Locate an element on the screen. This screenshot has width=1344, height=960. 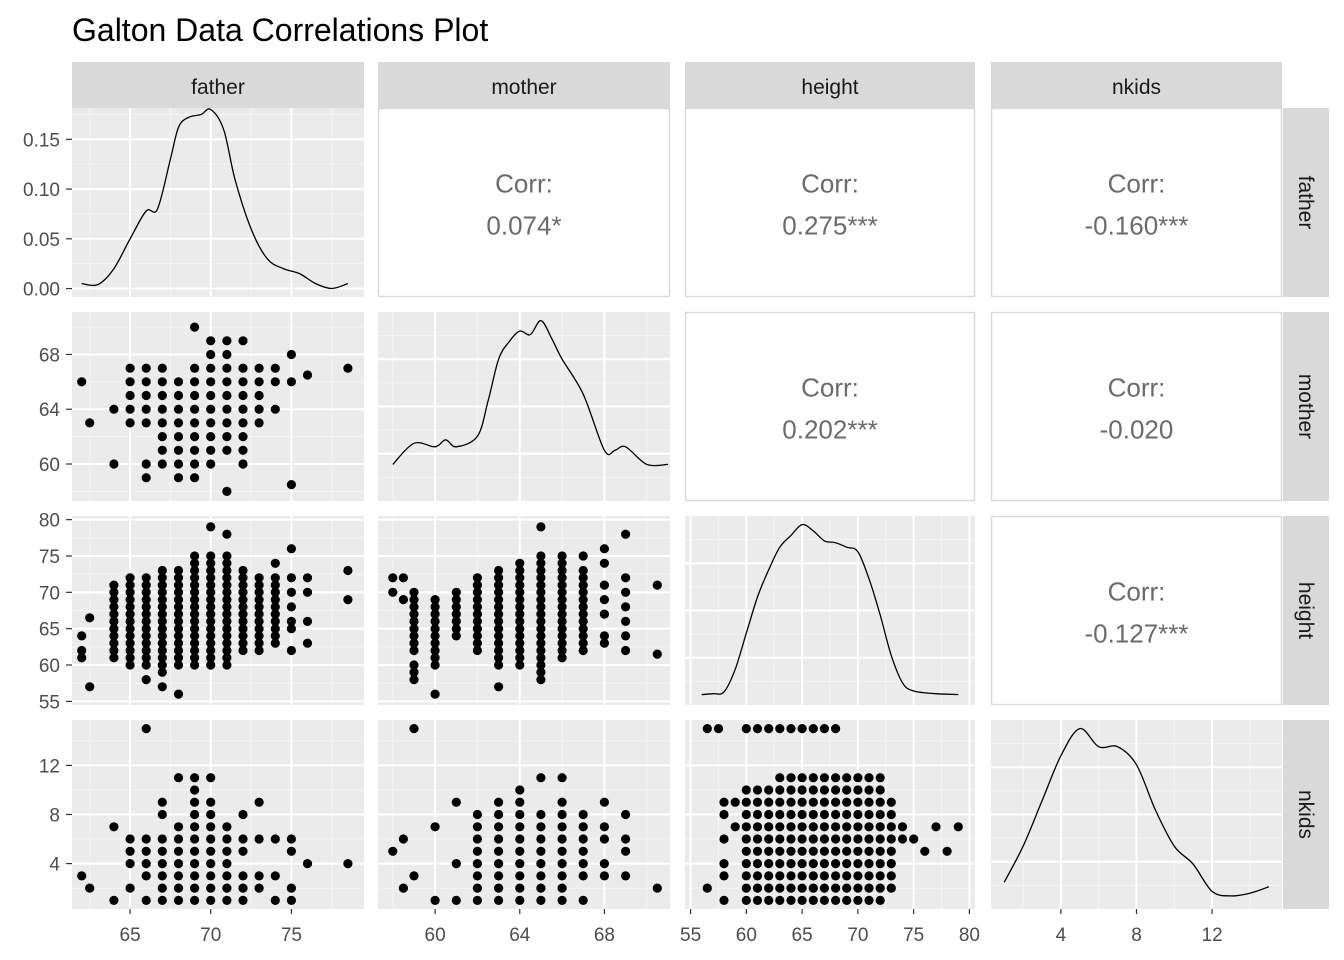
top-strip-nkids: nkids is located at coordinates (1136, 85).